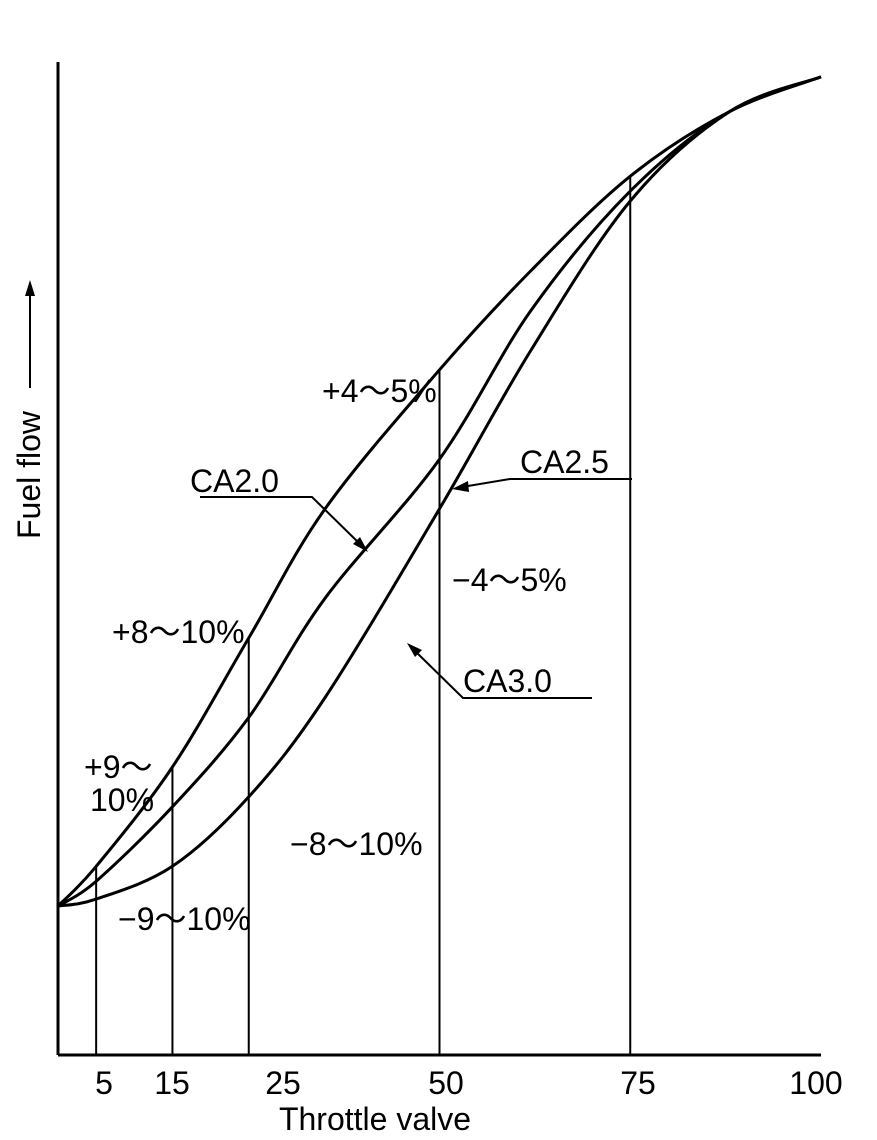  What do you see at coordinates (815, 1083) in the screenshot?
I see `x-tick-label: 100` at bounding box center [815, 1083].